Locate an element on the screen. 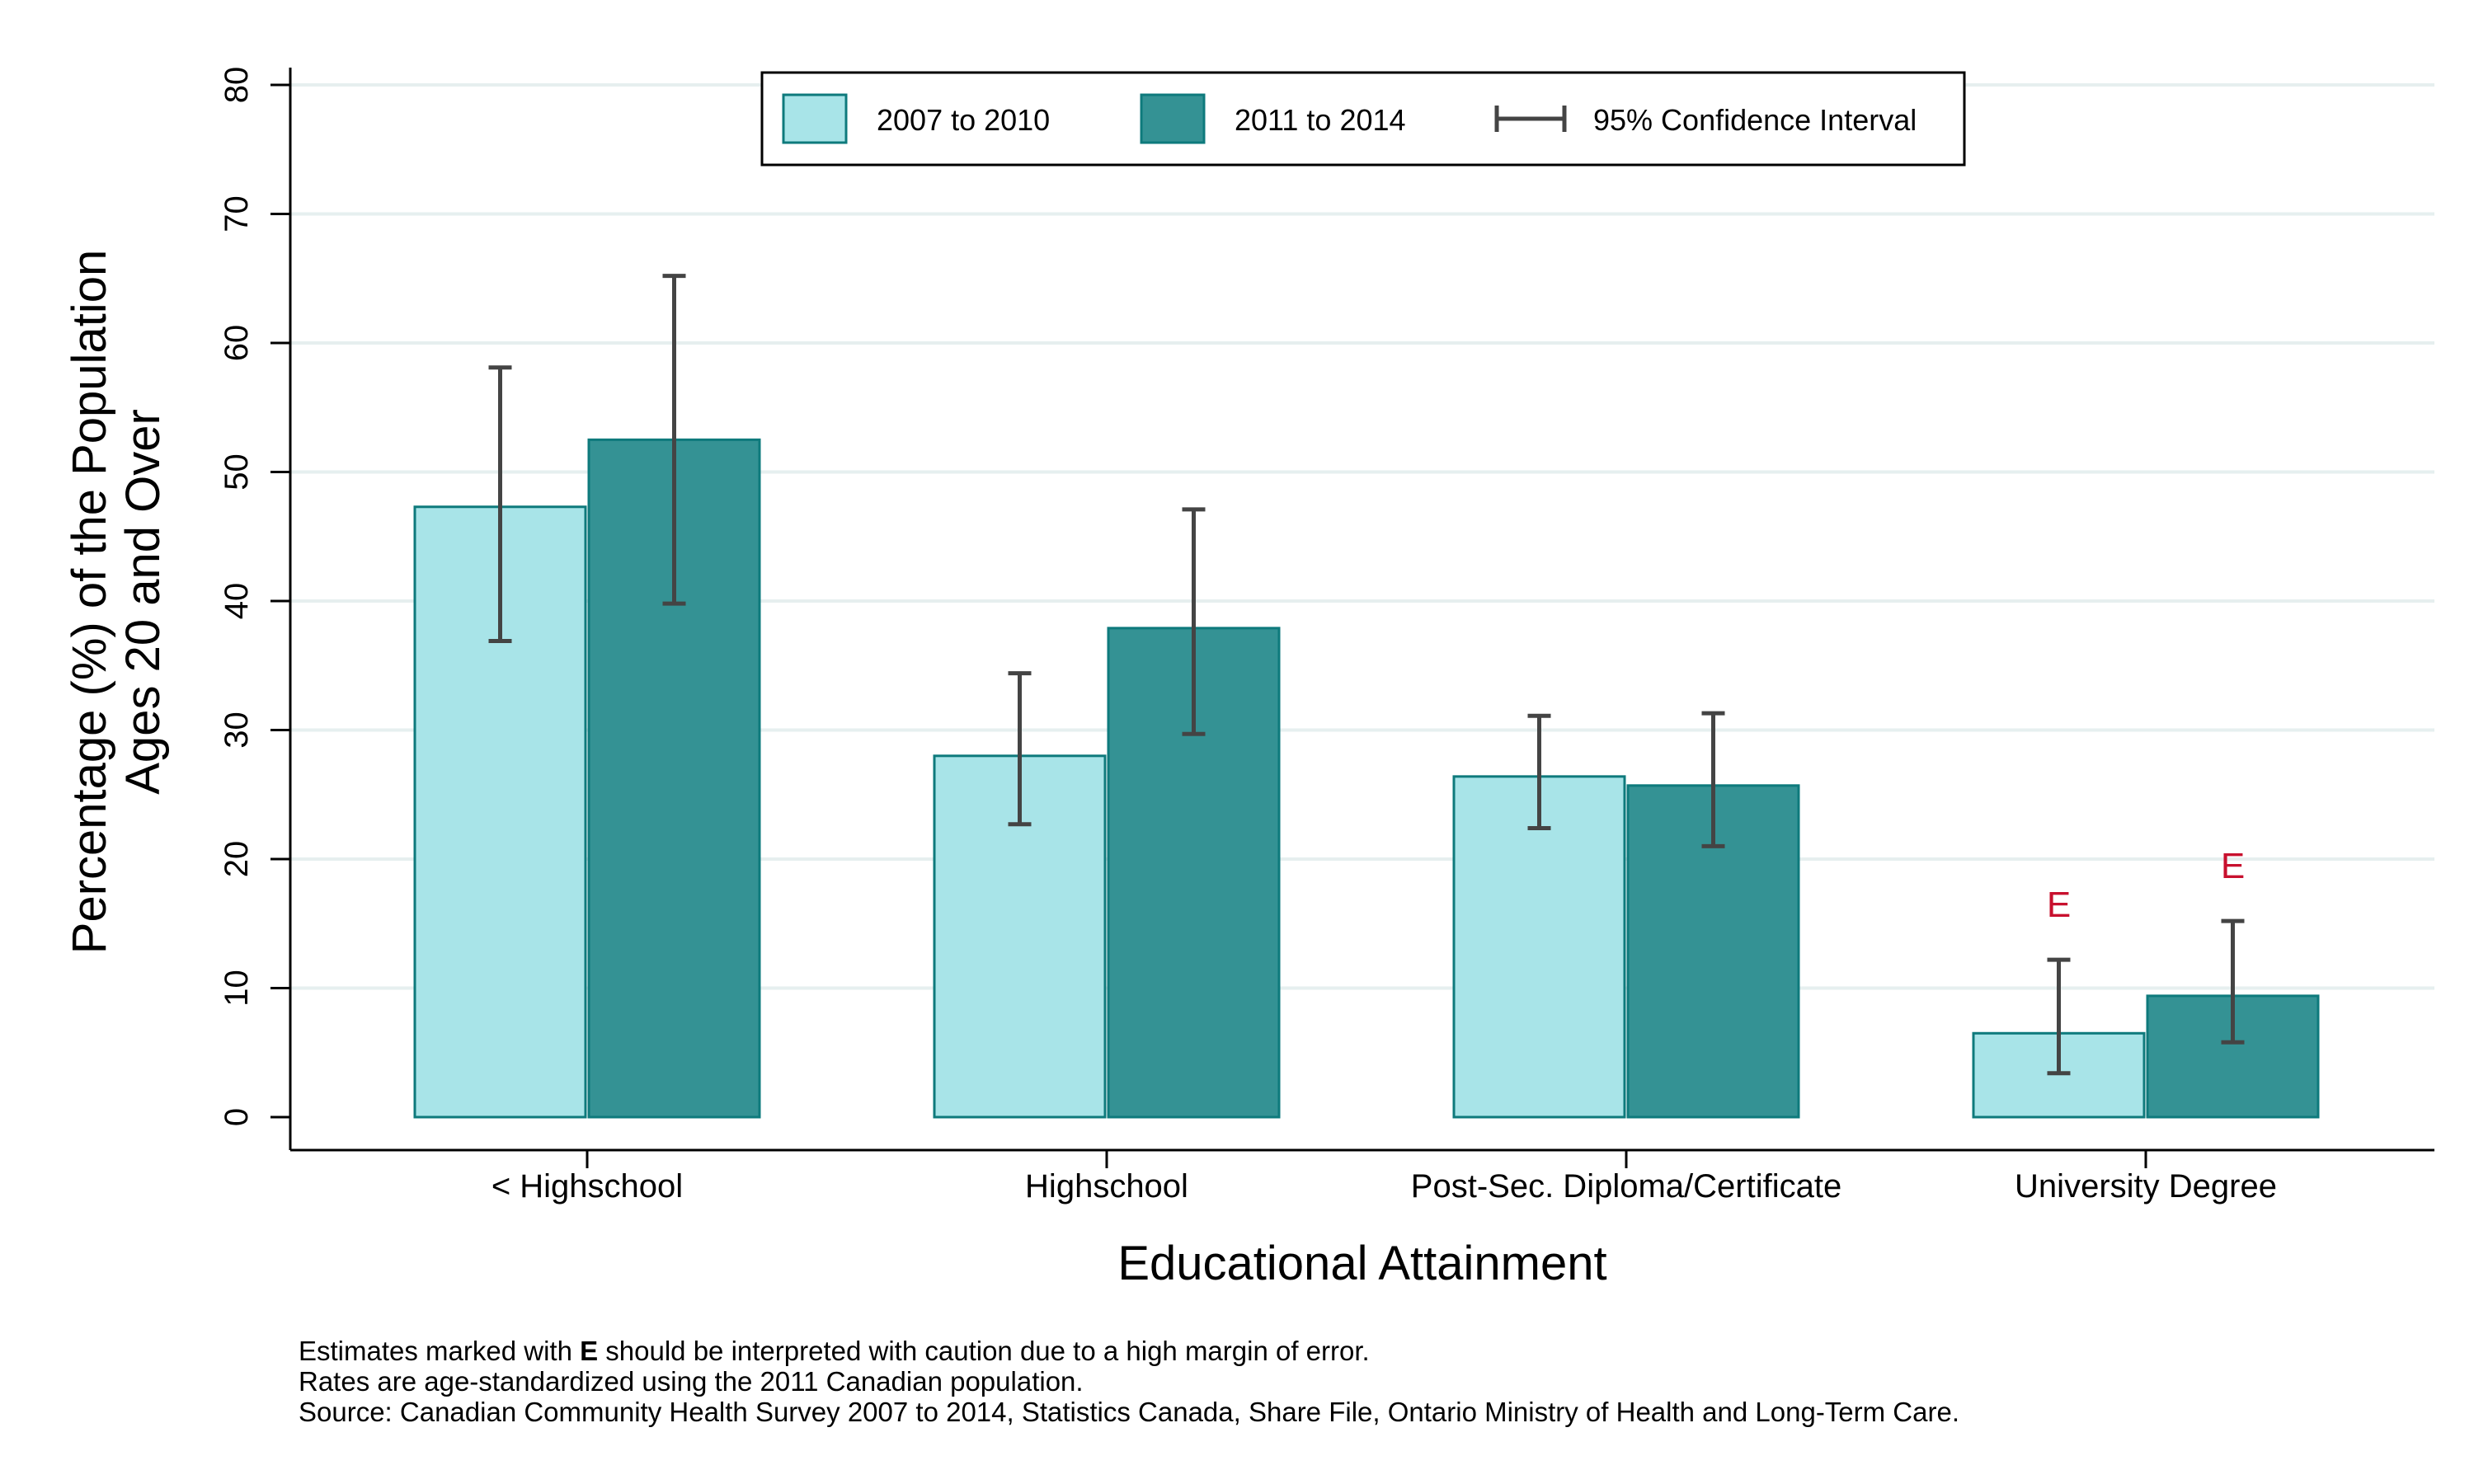 The image size is (2474, 1484). y-axis-title-line2: Ages 20 and Over is located at coordinates (143, 602).